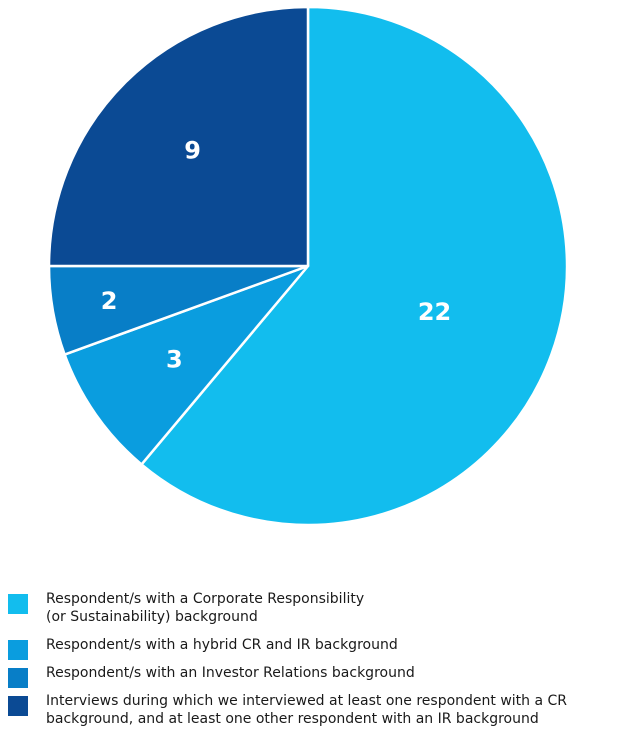 The width and height of the screenshot is (624, 756). Describe the element at coordinates (174, 360) in the screenshot. I see `pie-slice-value-label: 3` at that location.